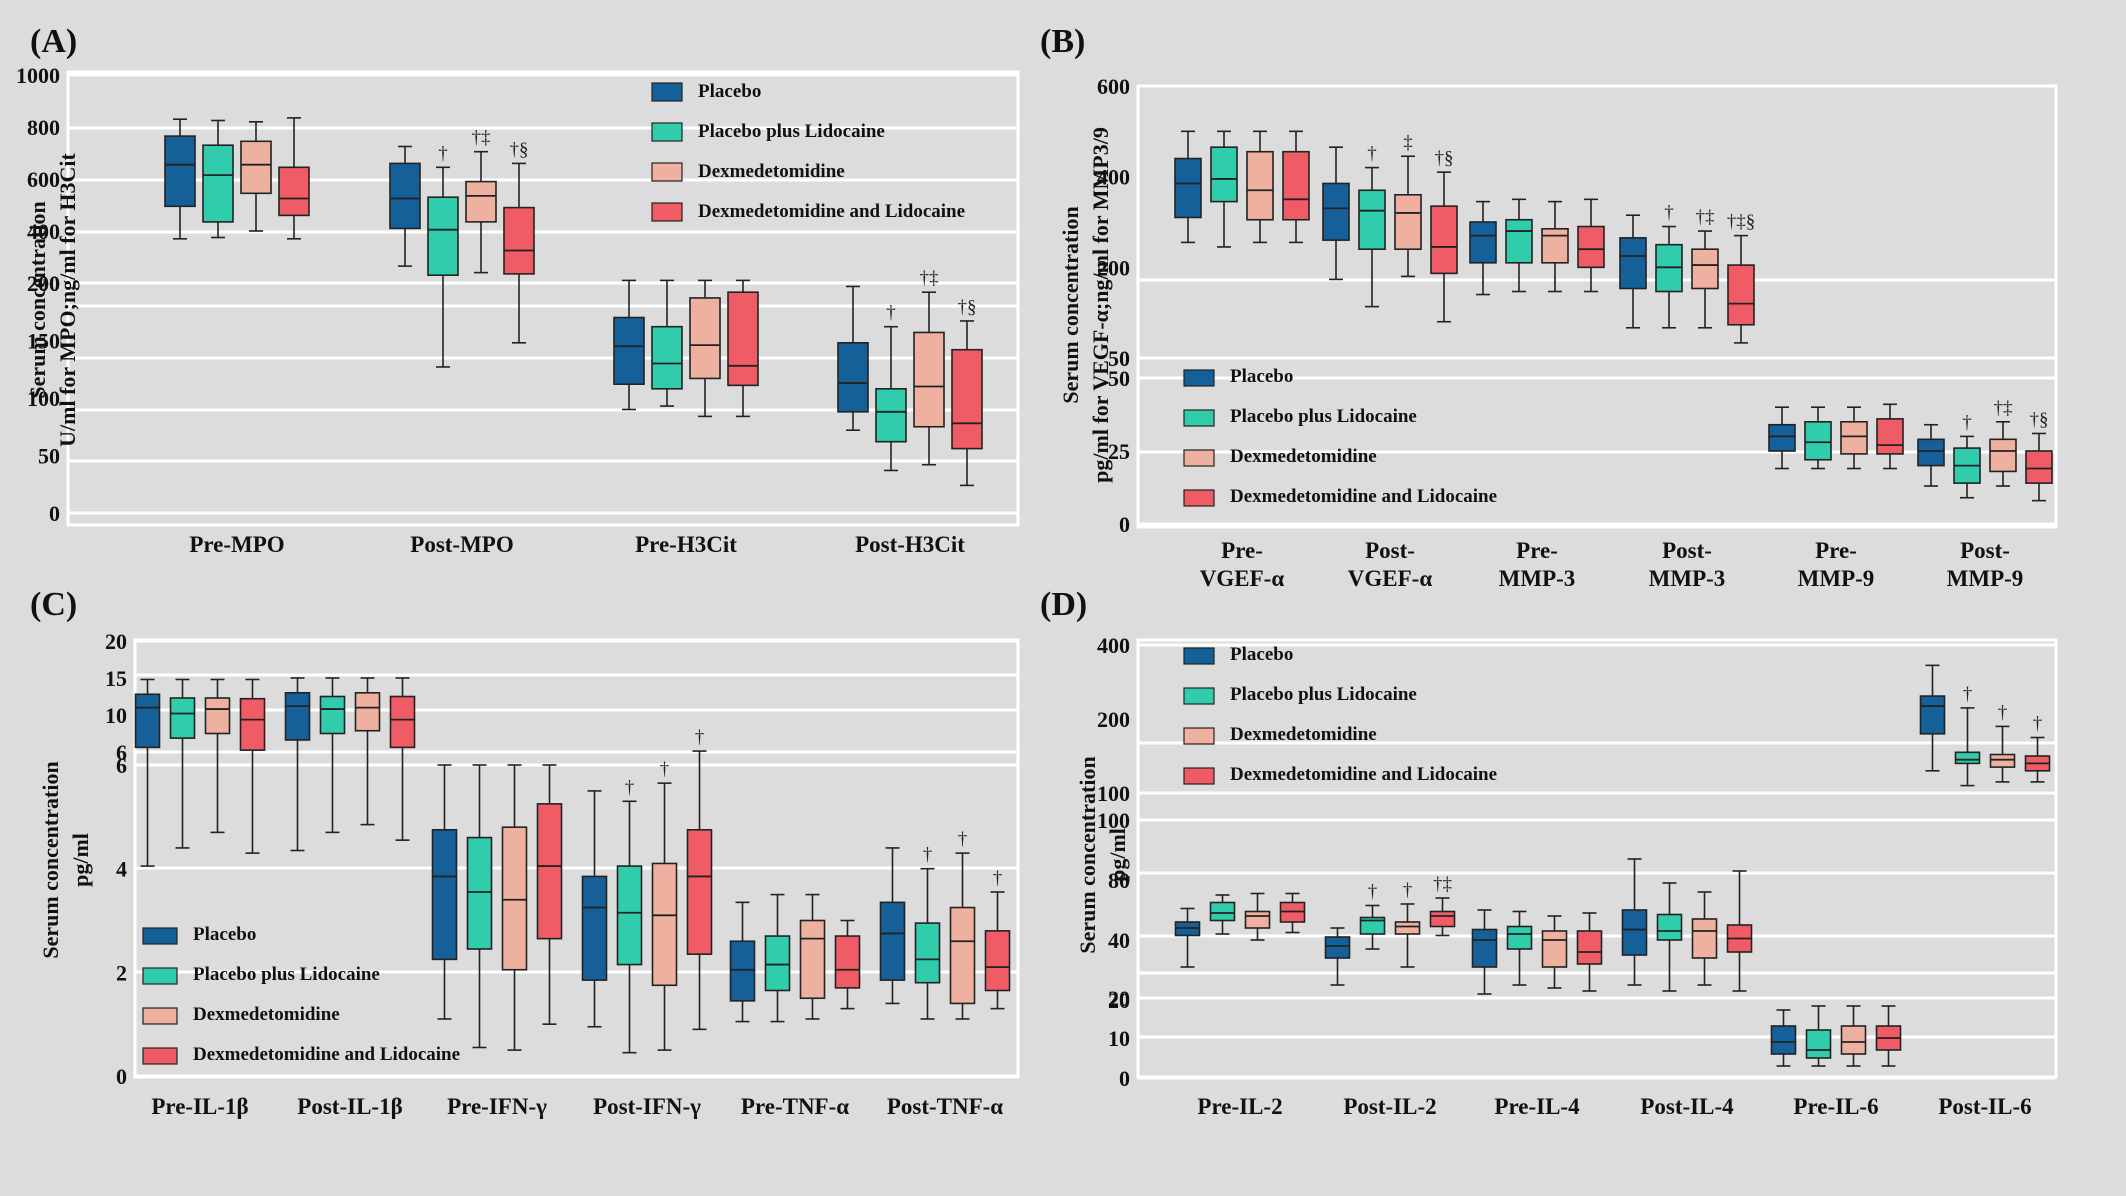  Describe the element at coordinates (1119, 940) in the screenshot. I see `y-tick-label: 40` at that location.